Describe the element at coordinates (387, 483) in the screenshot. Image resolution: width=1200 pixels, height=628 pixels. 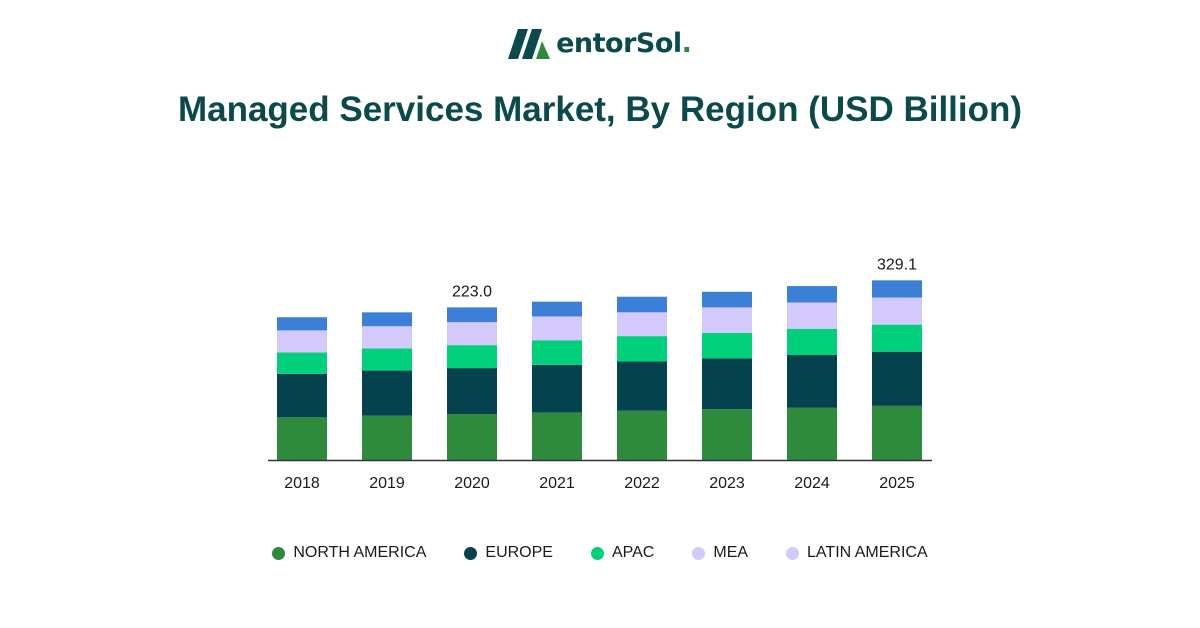
I see `x-tick-label: 2019` at that location.